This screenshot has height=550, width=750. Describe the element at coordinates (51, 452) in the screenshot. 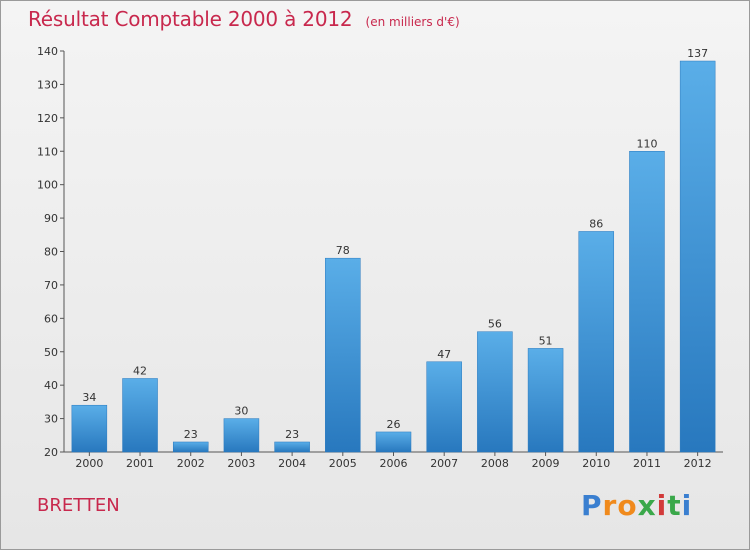

I see `y-tick-label: 20` at that location.